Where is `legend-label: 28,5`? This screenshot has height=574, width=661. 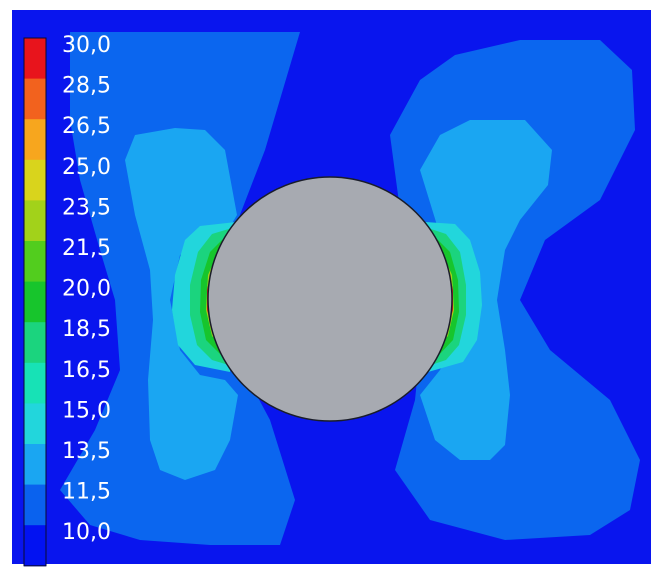
legend-label: 28,5 is located at coordinates (86, 86).